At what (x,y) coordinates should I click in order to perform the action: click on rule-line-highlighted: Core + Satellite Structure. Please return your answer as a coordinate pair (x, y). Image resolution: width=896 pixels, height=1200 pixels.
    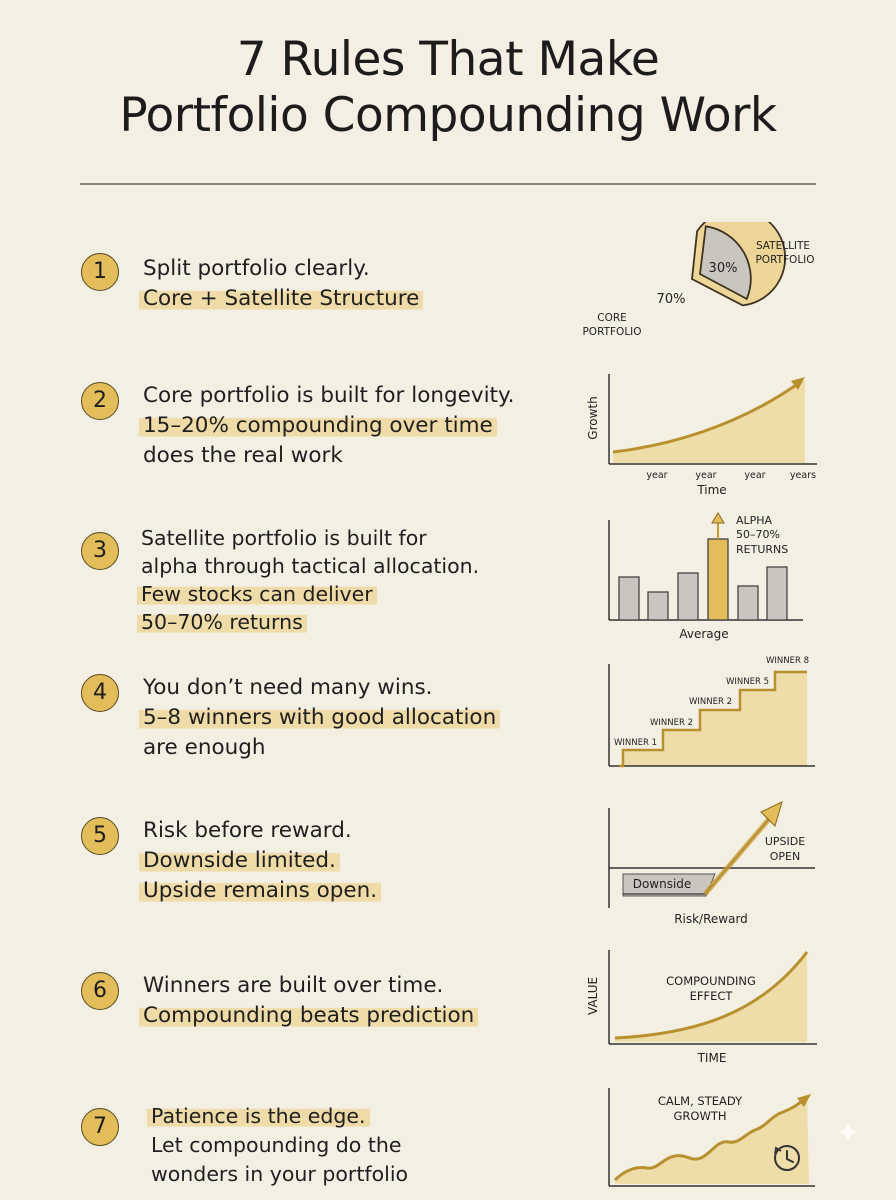
    Looking at the image, I should click on (281, 298).